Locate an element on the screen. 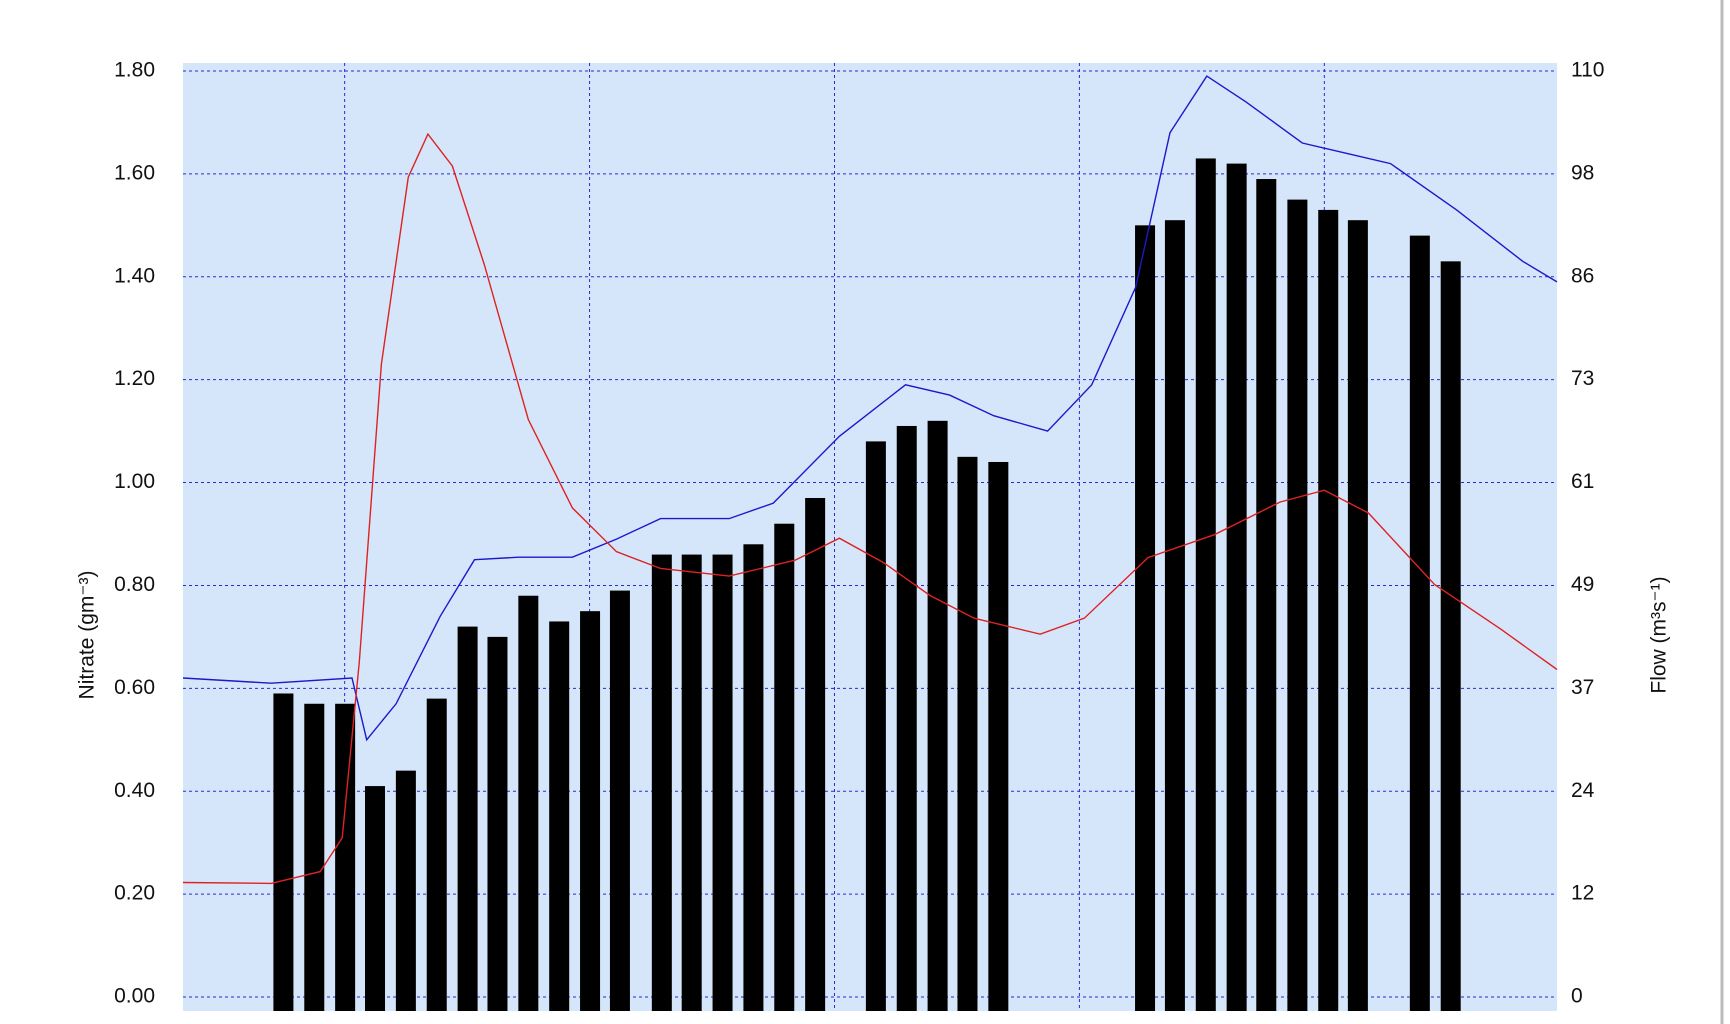  y2-tick-label: 73 is located at coordinates (1582, 378).